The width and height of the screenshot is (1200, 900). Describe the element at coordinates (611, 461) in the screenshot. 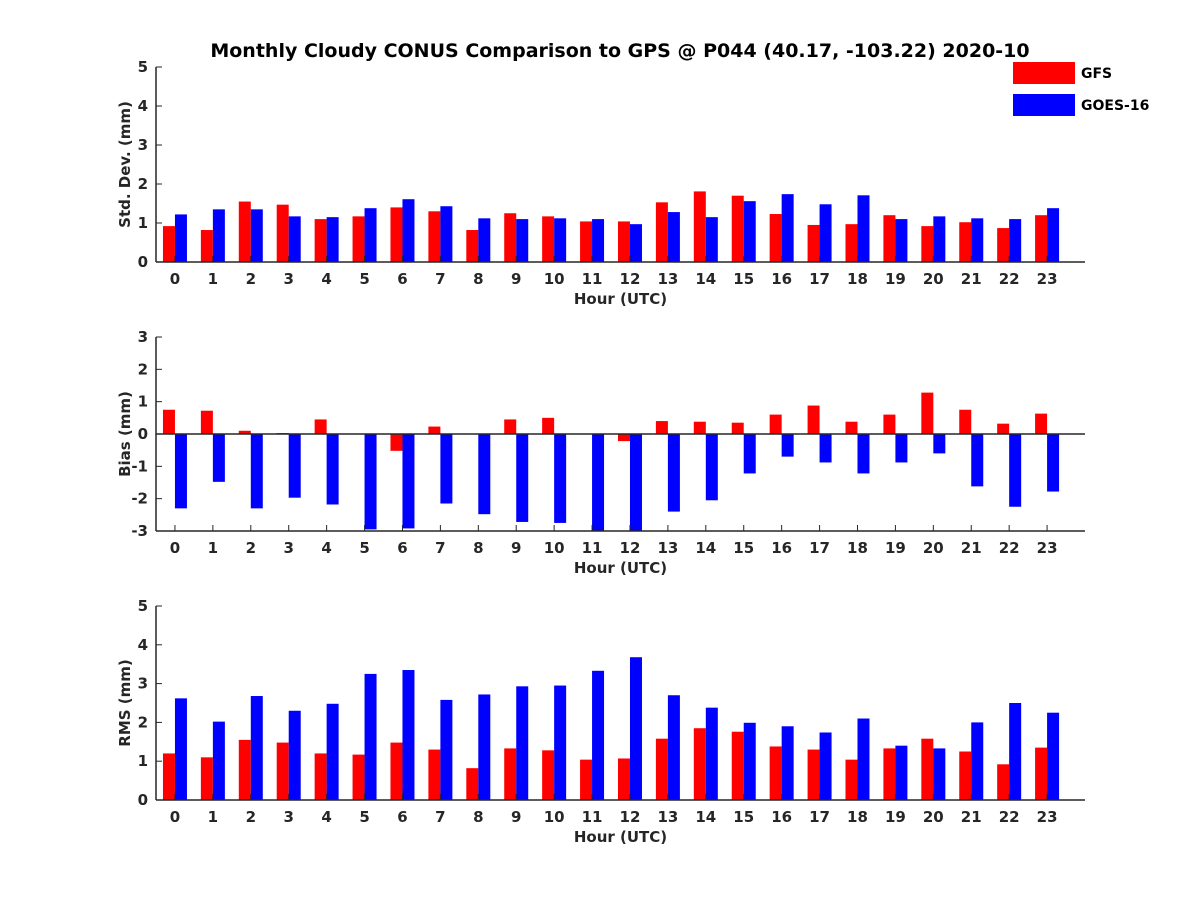

I see `bars-bias` at that location.